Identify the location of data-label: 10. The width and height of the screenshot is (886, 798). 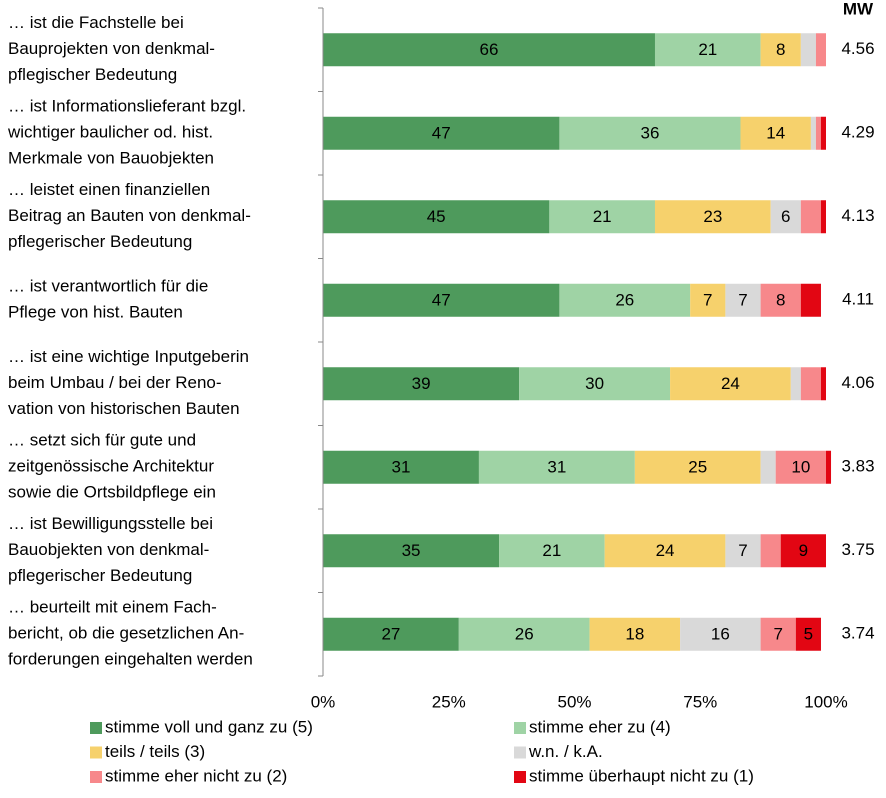
(800, 467).